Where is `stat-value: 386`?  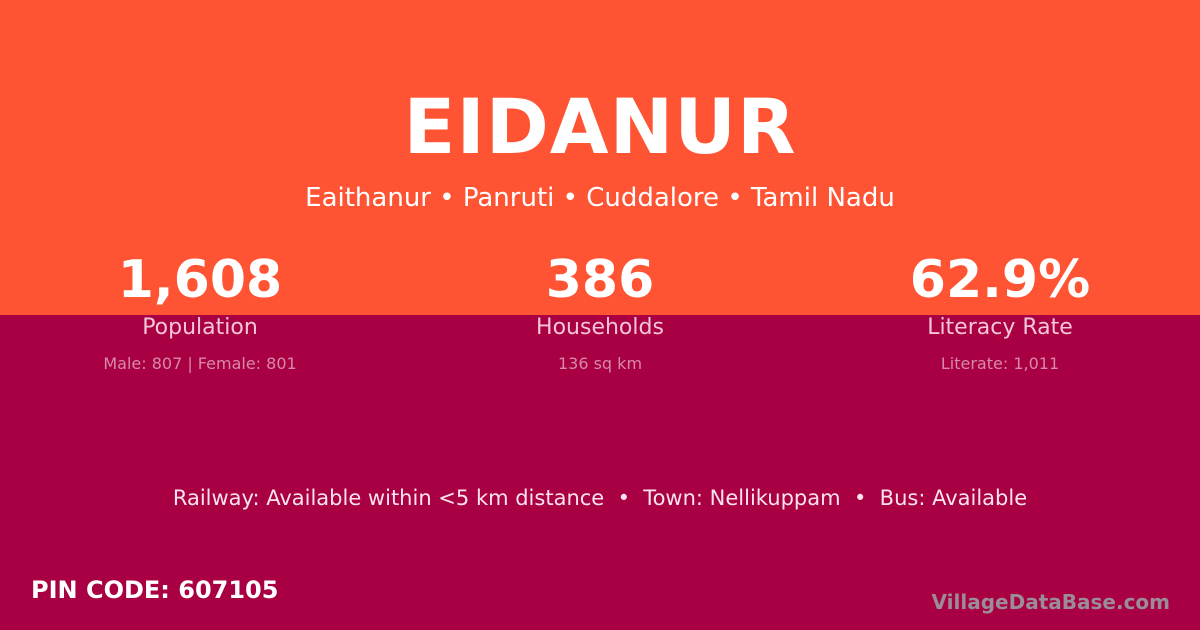 stat-value: 386 is located at coordinates (600, 280).